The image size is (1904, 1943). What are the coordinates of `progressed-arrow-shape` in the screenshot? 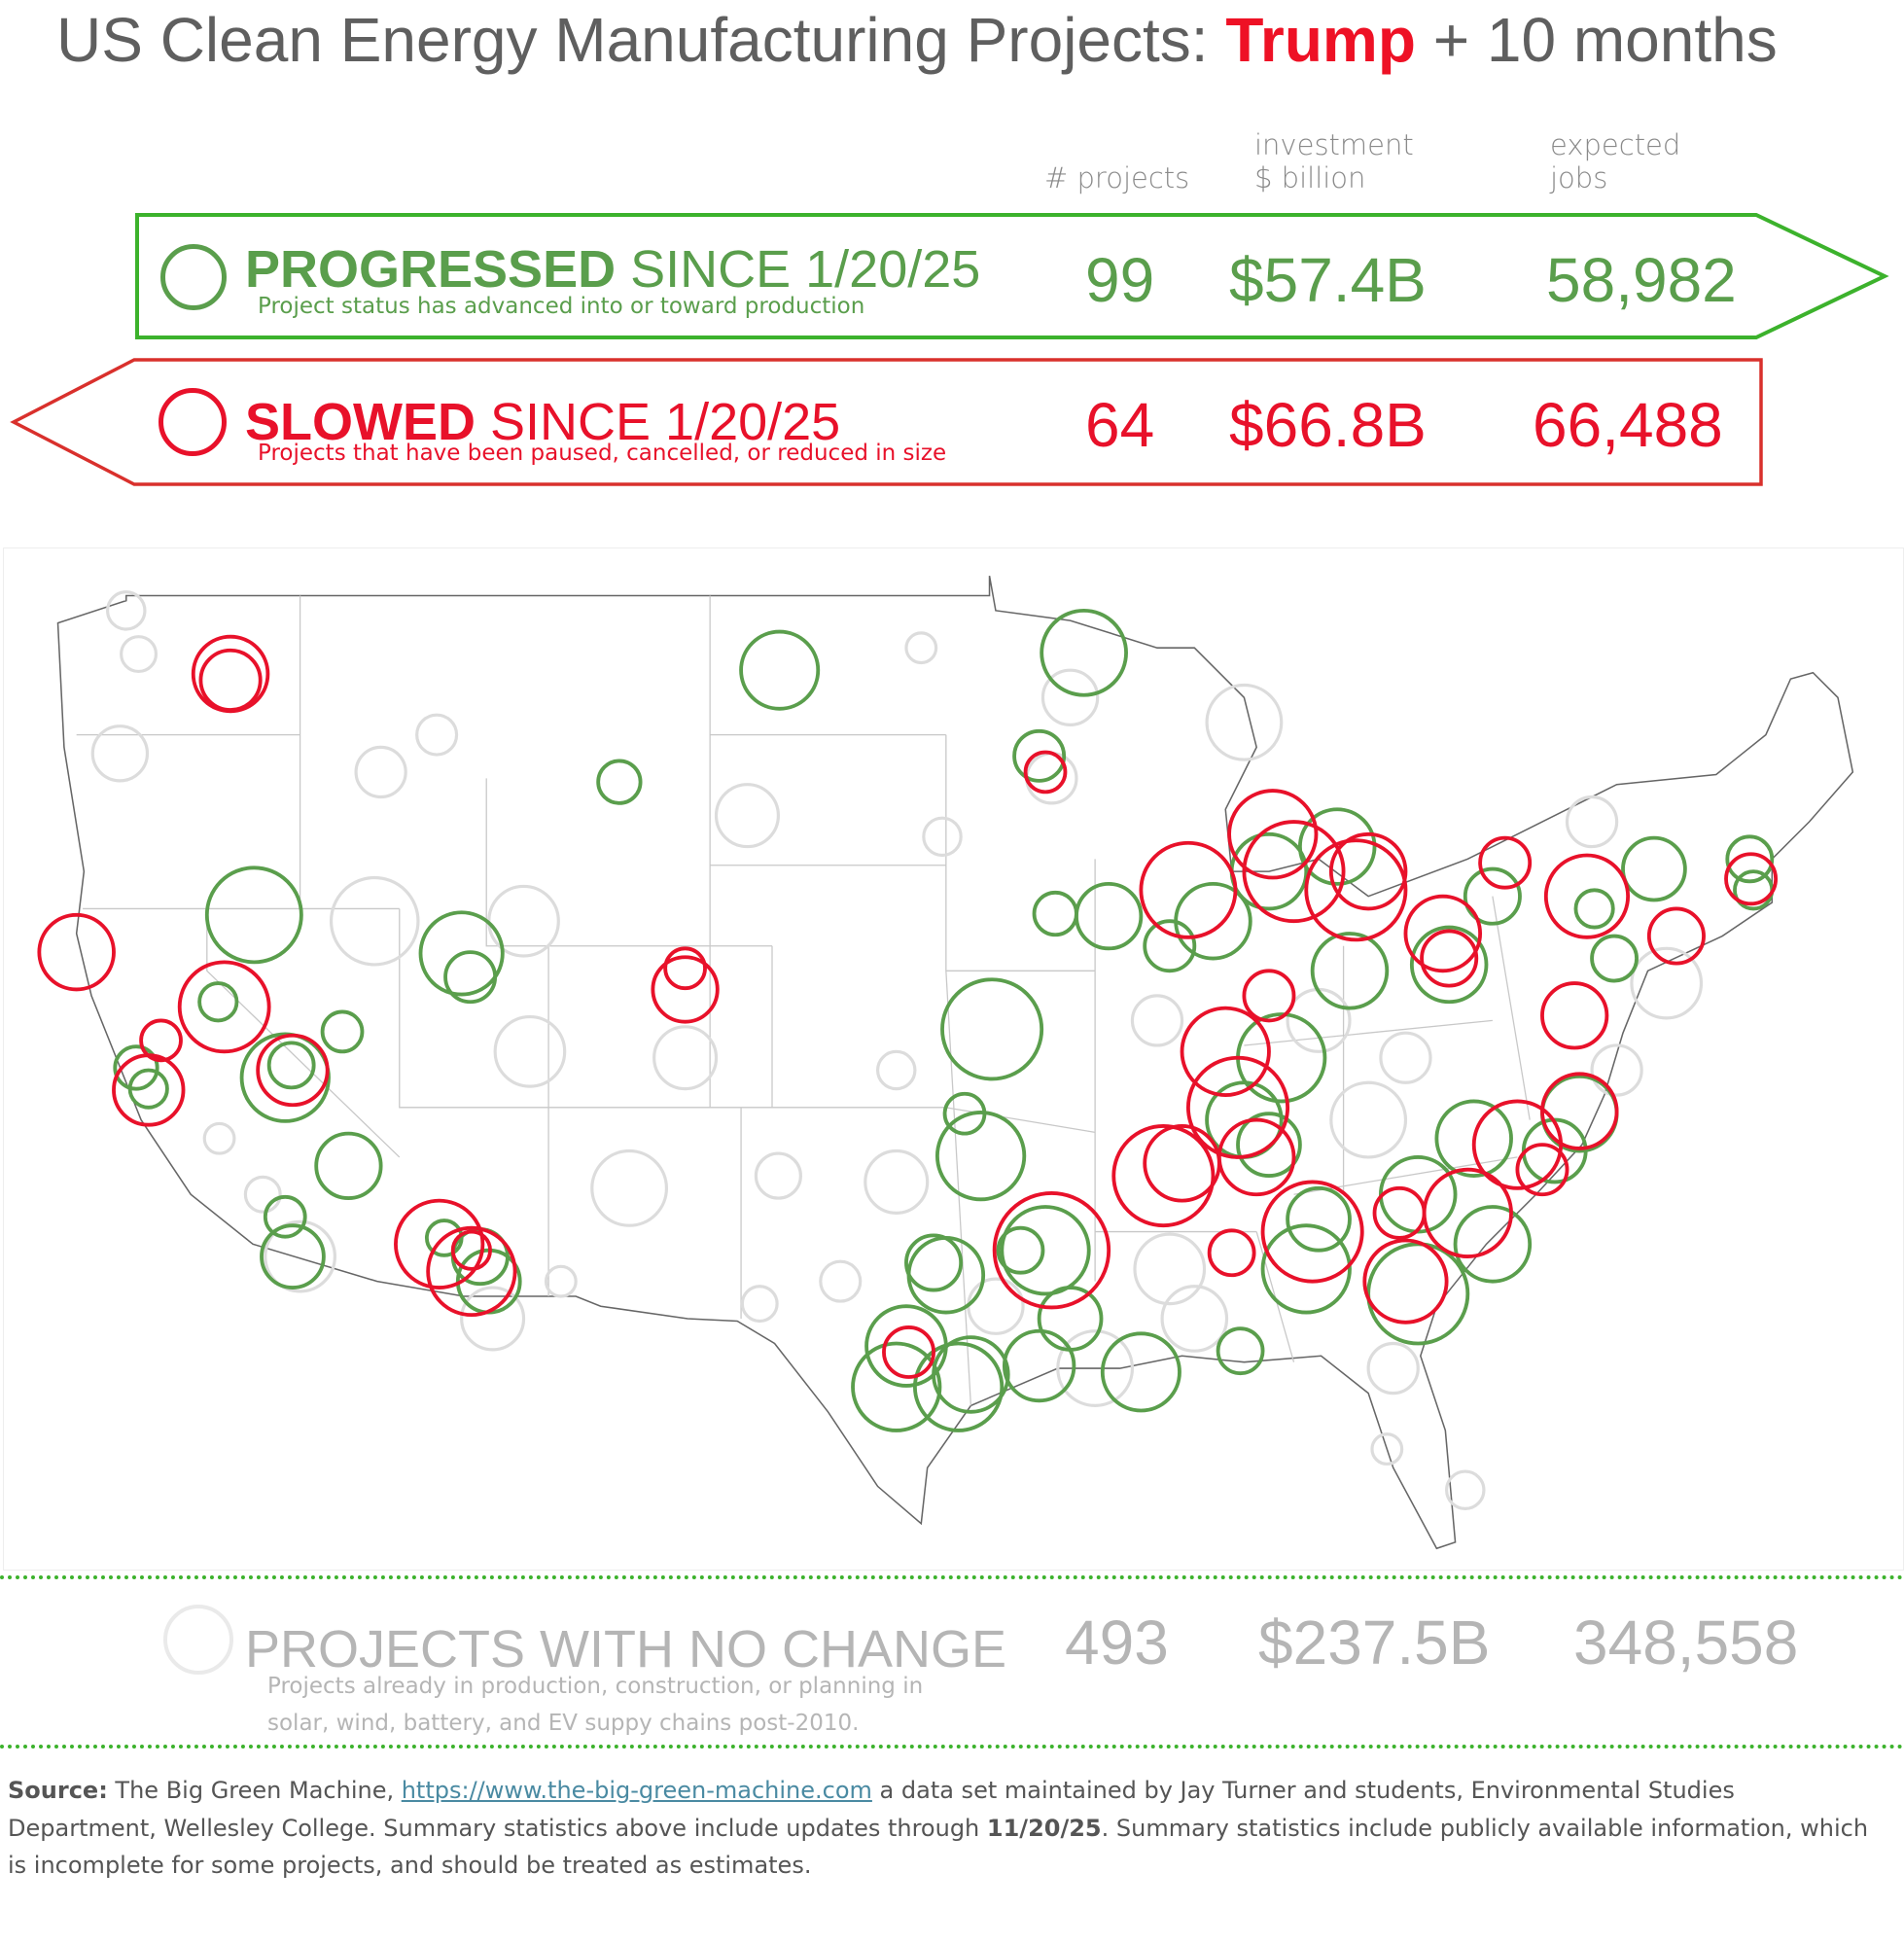 It's located at (1012, 276).